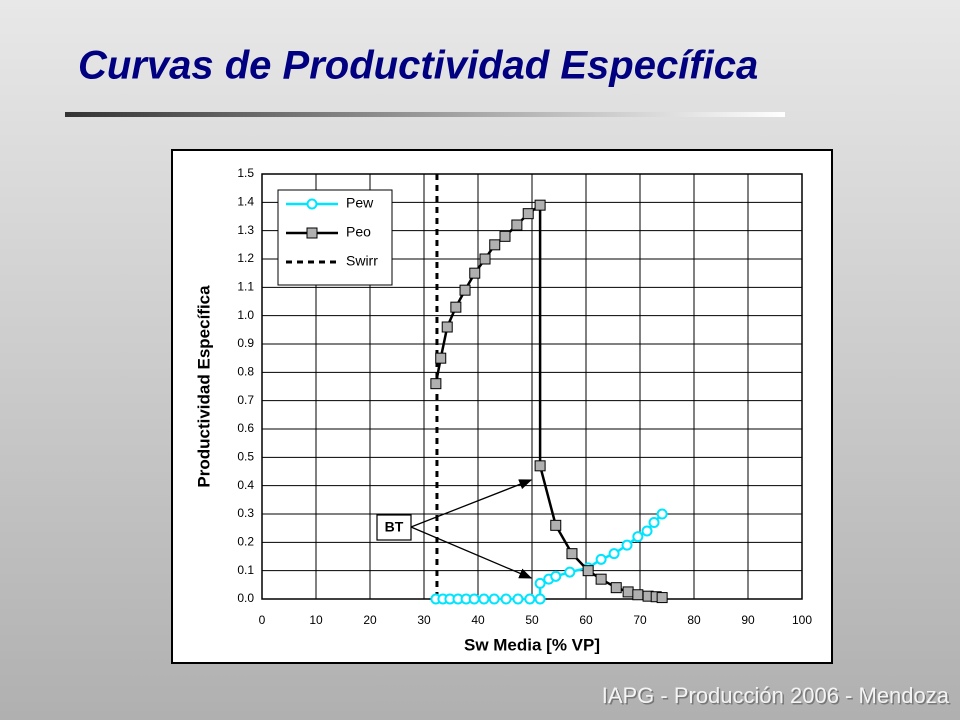  Describe the element at coordinates (245, 287) in the screenshot. I see `y-tick-label: 1.1` at that location.